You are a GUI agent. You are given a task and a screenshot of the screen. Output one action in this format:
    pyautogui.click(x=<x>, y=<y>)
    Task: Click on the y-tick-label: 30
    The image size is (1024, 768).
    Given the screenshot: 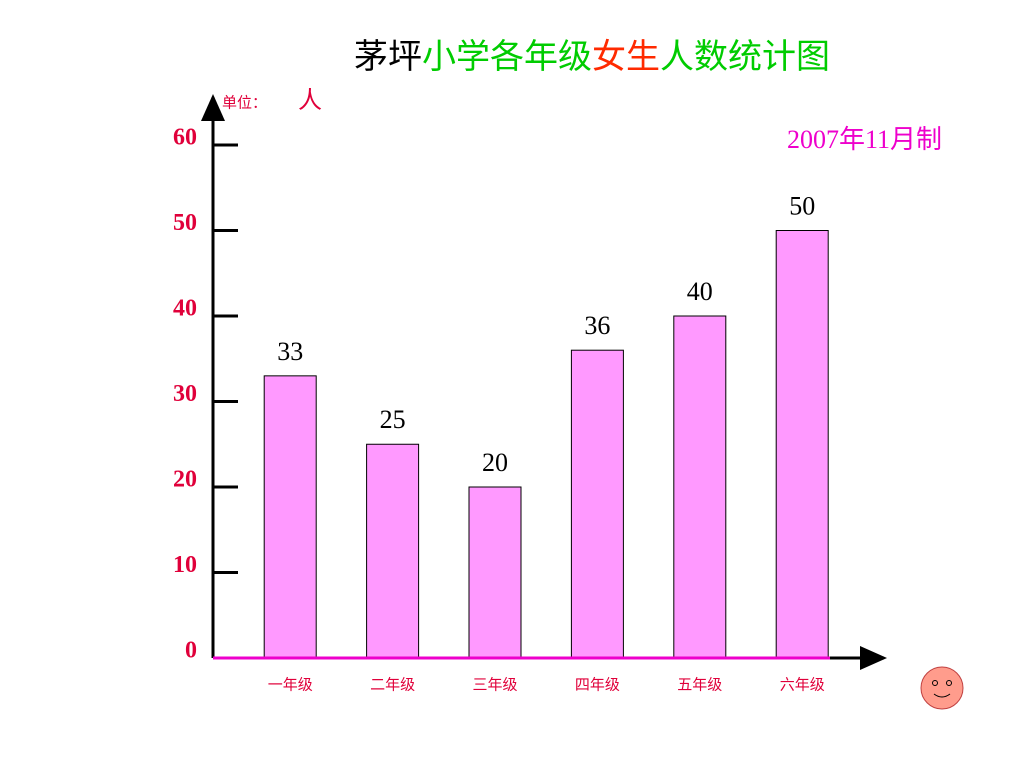 What is the action you would take?
    pyautogui.click(x=185, y=394)
    